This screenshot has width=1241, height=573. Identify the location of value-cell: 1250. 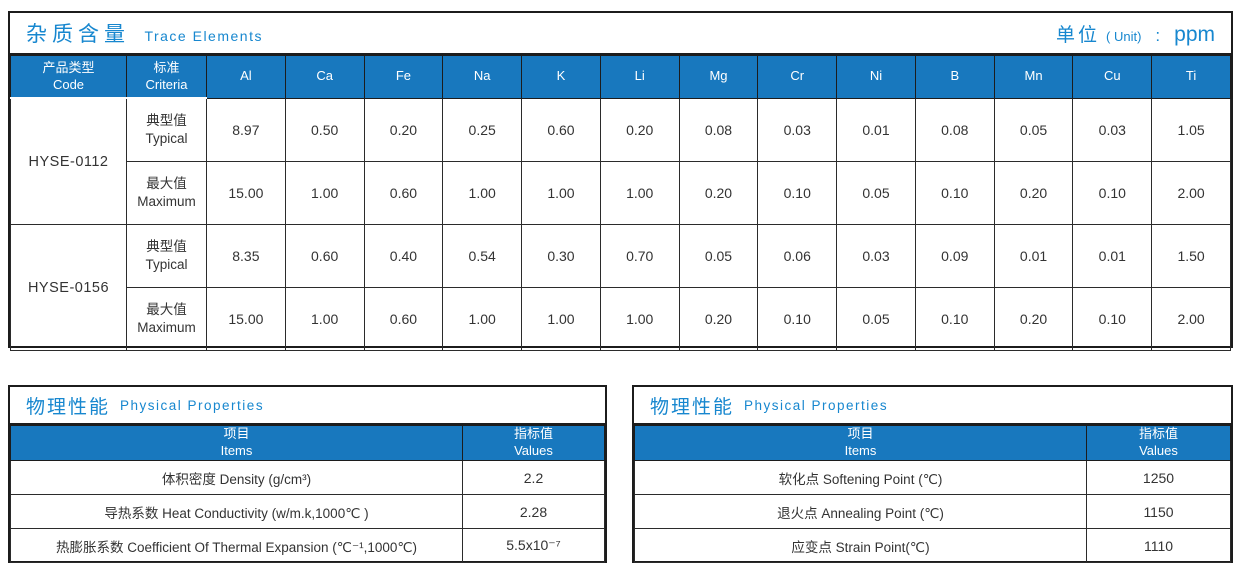
(1158, 477).